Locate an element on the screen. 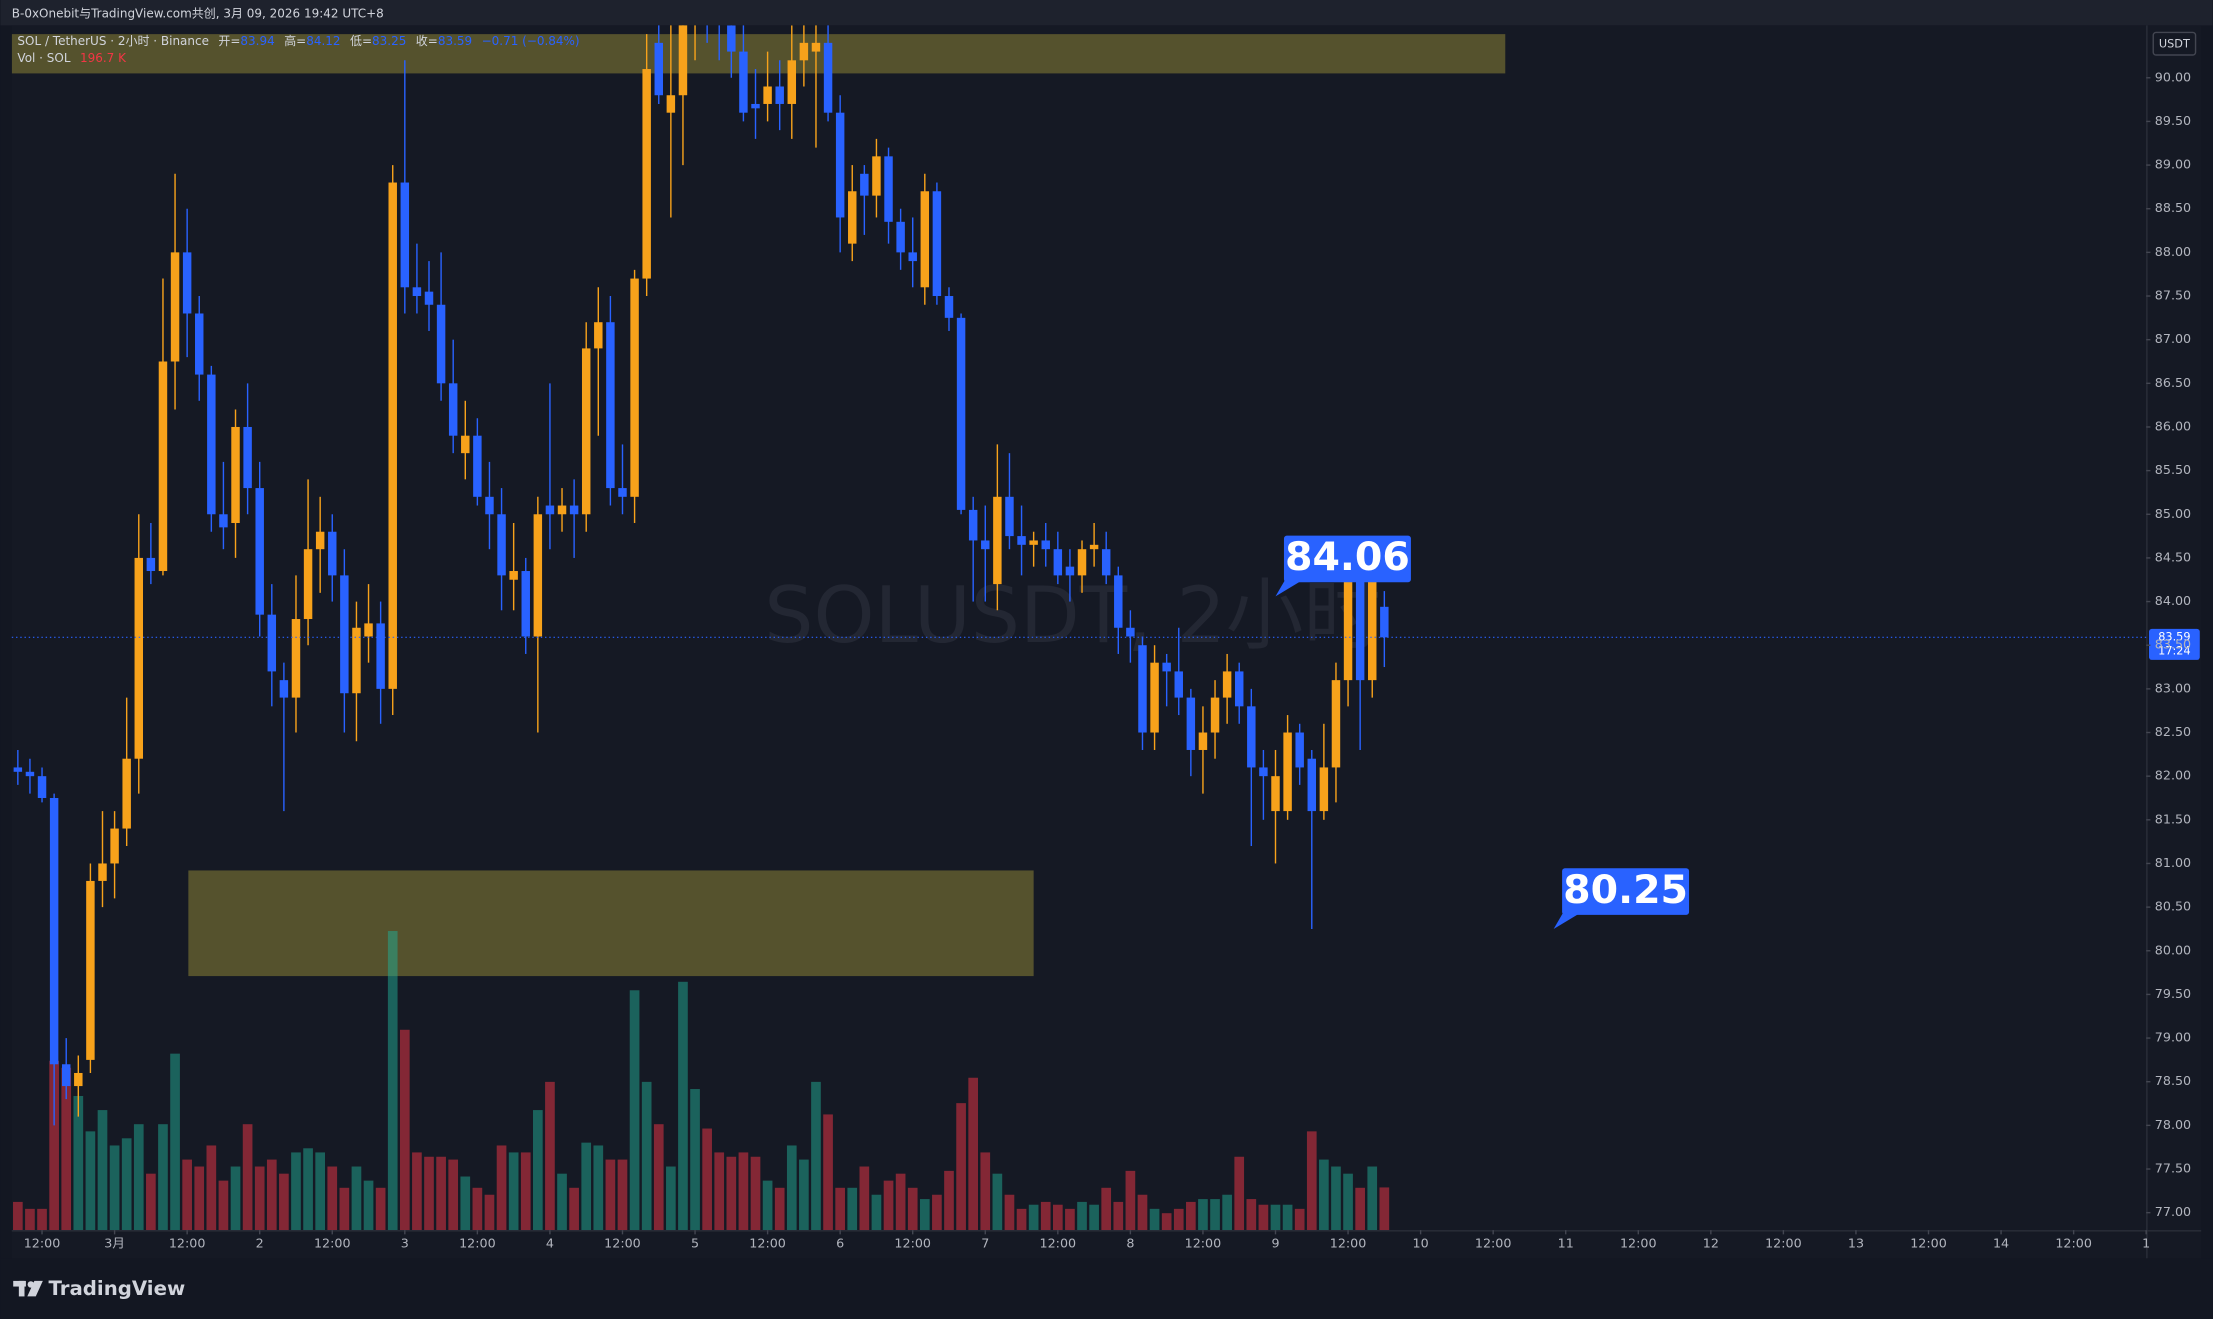 This screenshot has width=2213, height=1319. footer is located at coordinates (1106, 1288).